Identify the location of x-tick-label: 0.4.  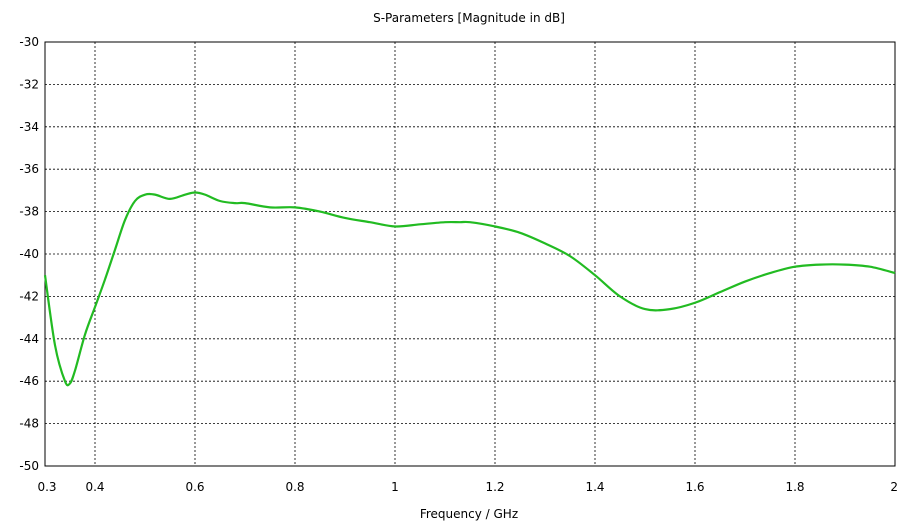
(94, 487).